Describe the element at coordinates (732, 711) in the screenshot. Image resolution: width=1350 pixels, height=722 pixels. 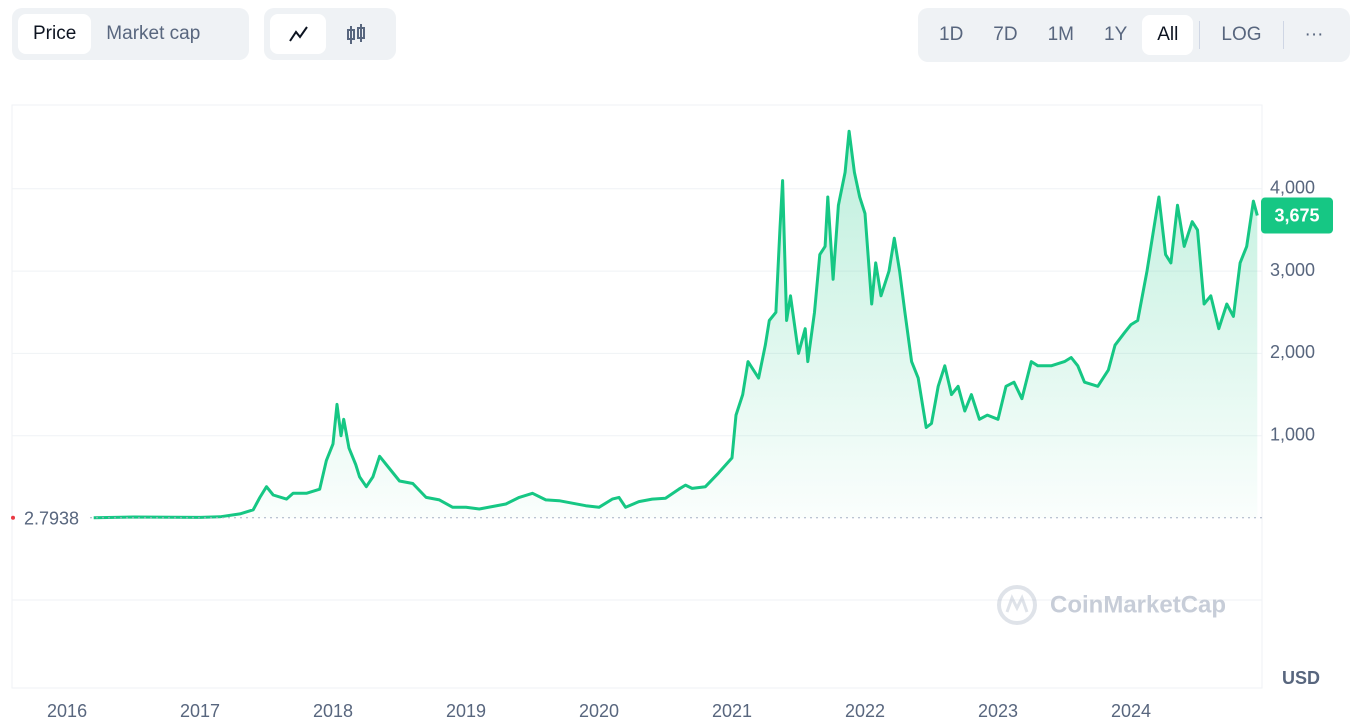
I see `x-tick-label: 2021` at that location.